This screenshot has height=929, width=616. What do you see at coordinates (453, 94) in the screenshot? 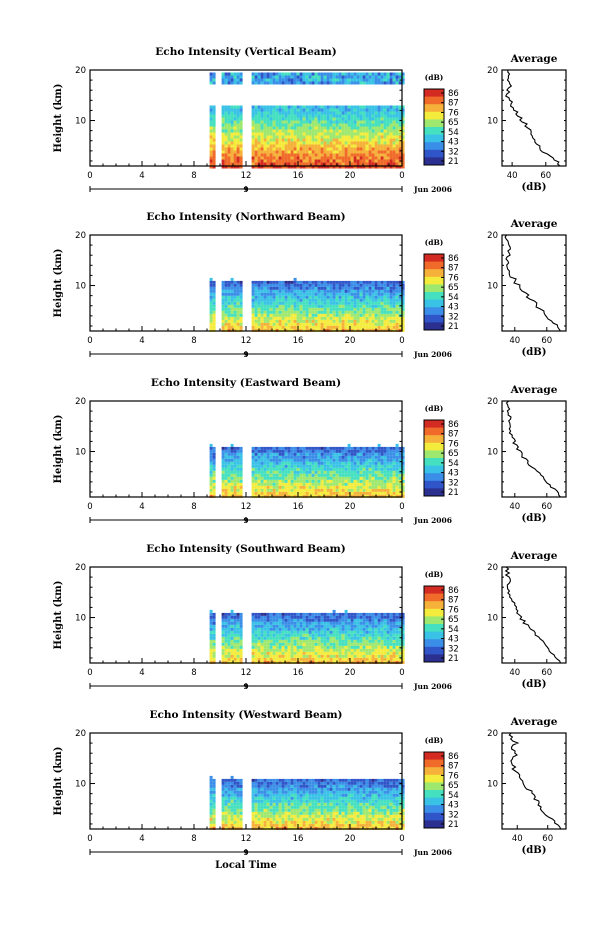
I see `colorbar-level-label: 86` at bounding box center [453, 94].